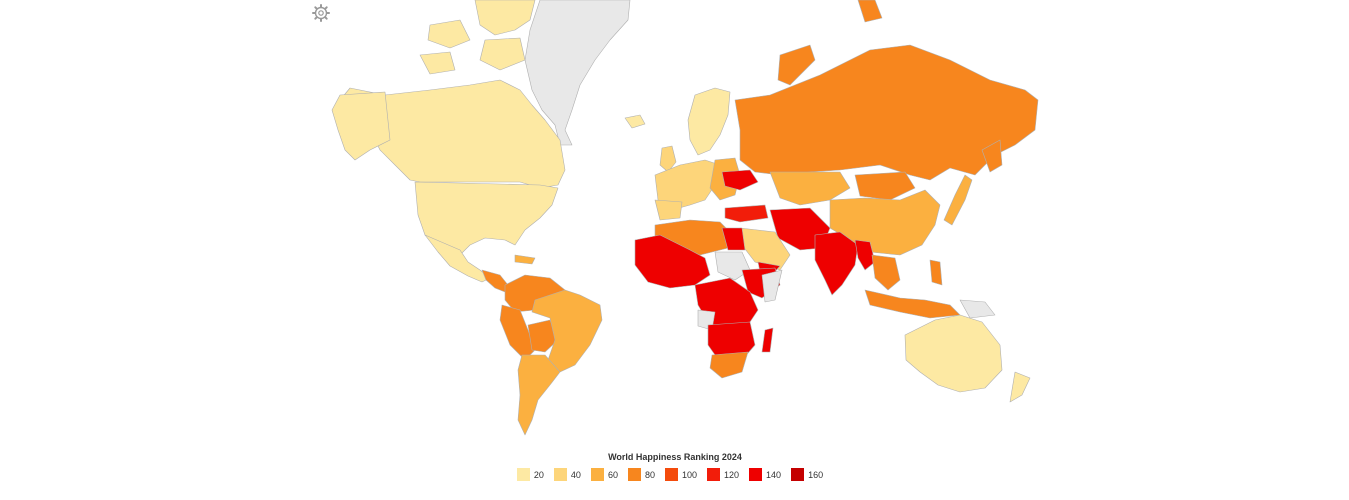  I want to click on region-myanmar, so click(865, 255).